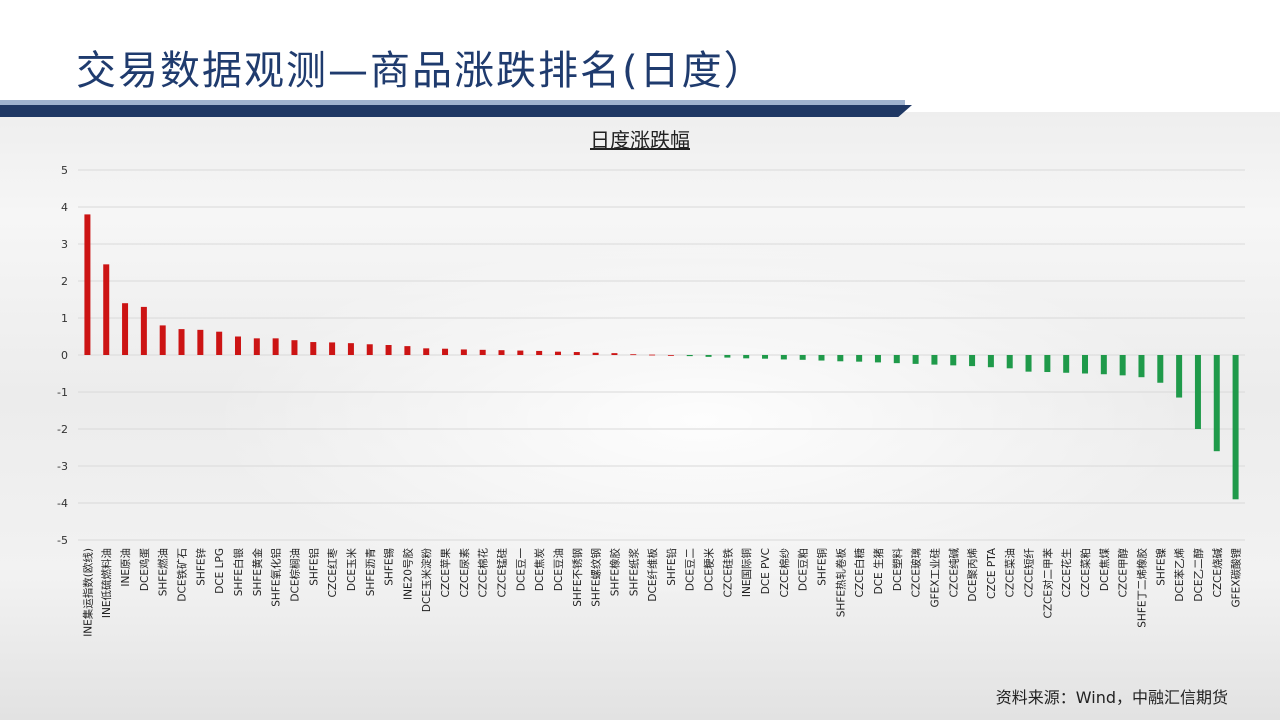 The height and width of the screenshot is (720, 1280). Describe the element at coordinates (1123, 573) in the screenshot. I see `x-tick-label: CZCE甲醇` at that location.